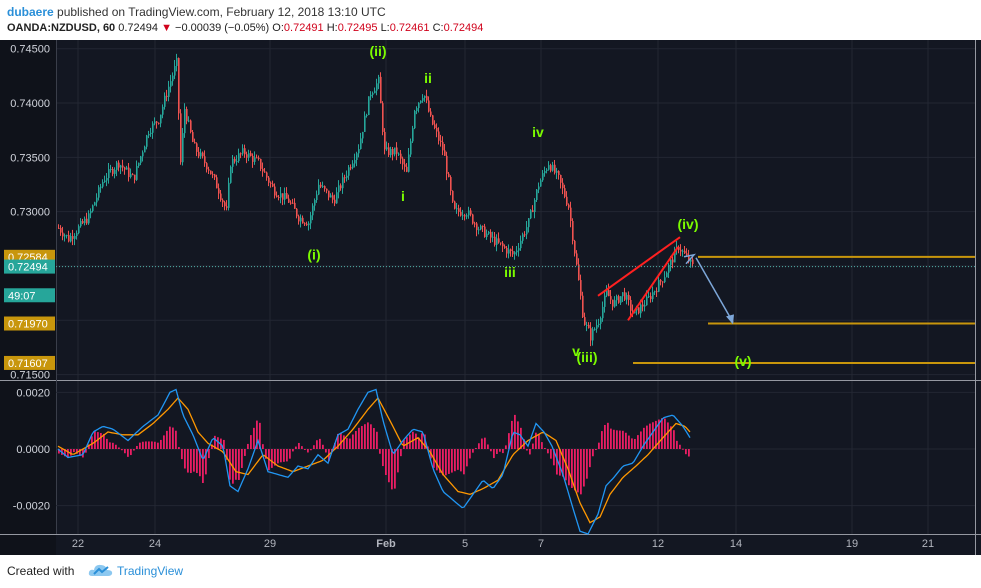 This screenshot has height=588, width=981. I want to click on close-label: C:, so click(438, 28).